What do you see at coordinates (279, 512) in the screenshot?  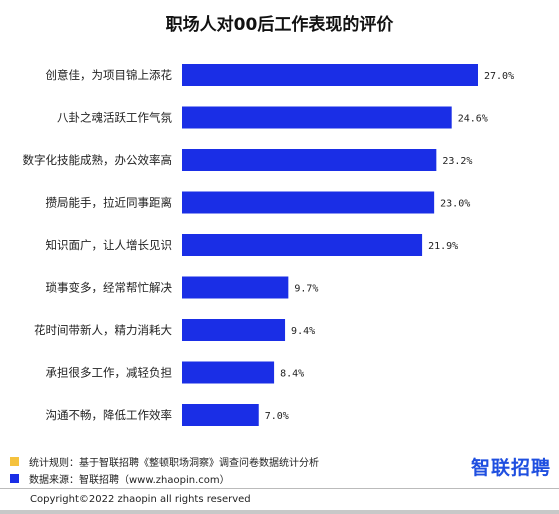 I see `footer-bar` at bounding box center [279, 512].